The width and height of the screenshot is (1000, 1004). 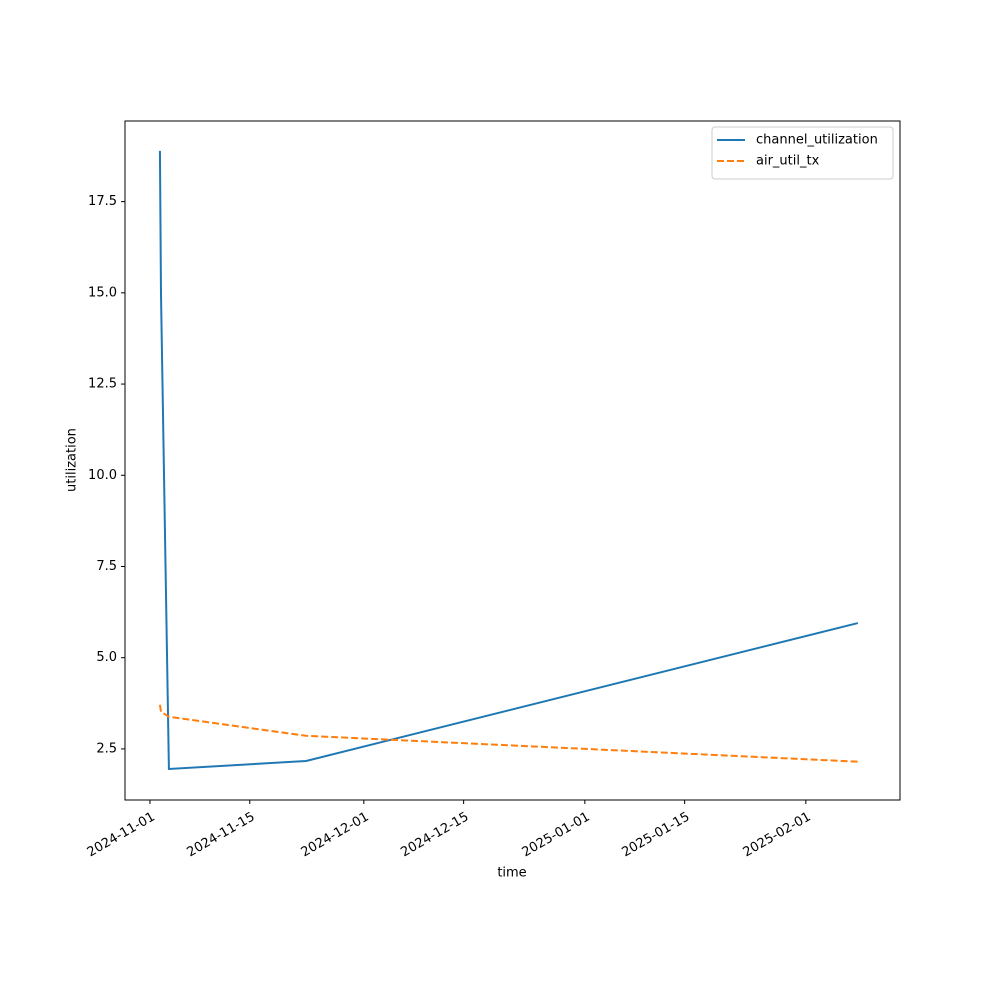 What do you see at coordinates (556, 835) in the screenshot?
I see `x-tick-label: 2025-01-01` at bounding box center [556, 835].